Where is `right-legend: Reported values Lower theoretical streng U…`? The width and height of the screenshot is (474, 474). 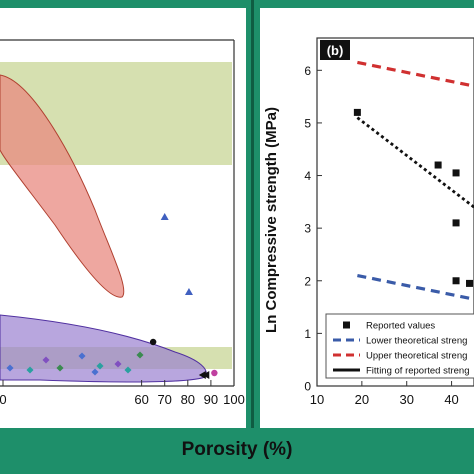
right-legend: Reported values Lower theoretical streng U… is located at coordinates (399, 346).